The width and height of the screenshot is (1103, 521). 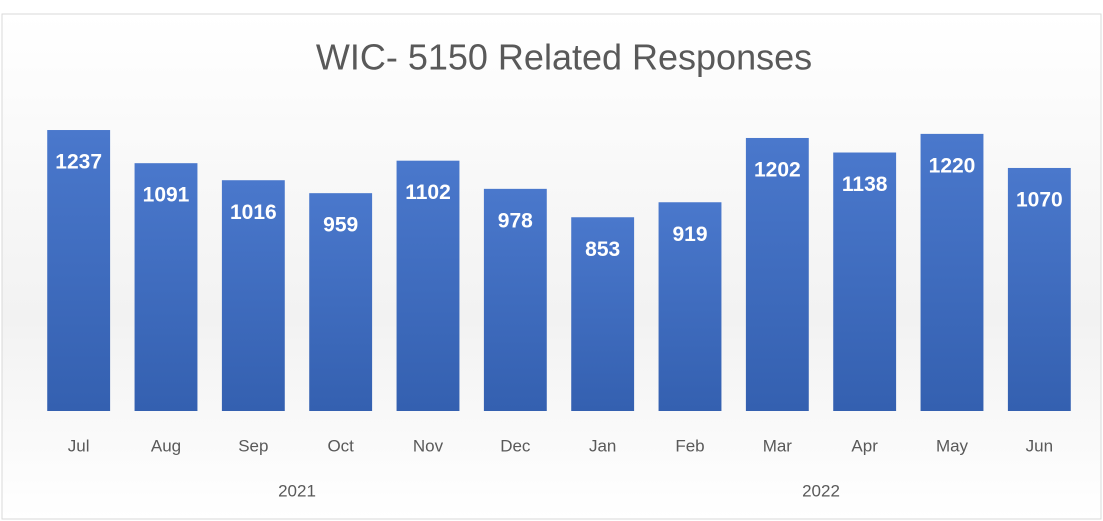 What do you see at coordinates (778, 445) in the screenshot?
I see `x-tick-label: Mar` at bounding box center [778, 445].